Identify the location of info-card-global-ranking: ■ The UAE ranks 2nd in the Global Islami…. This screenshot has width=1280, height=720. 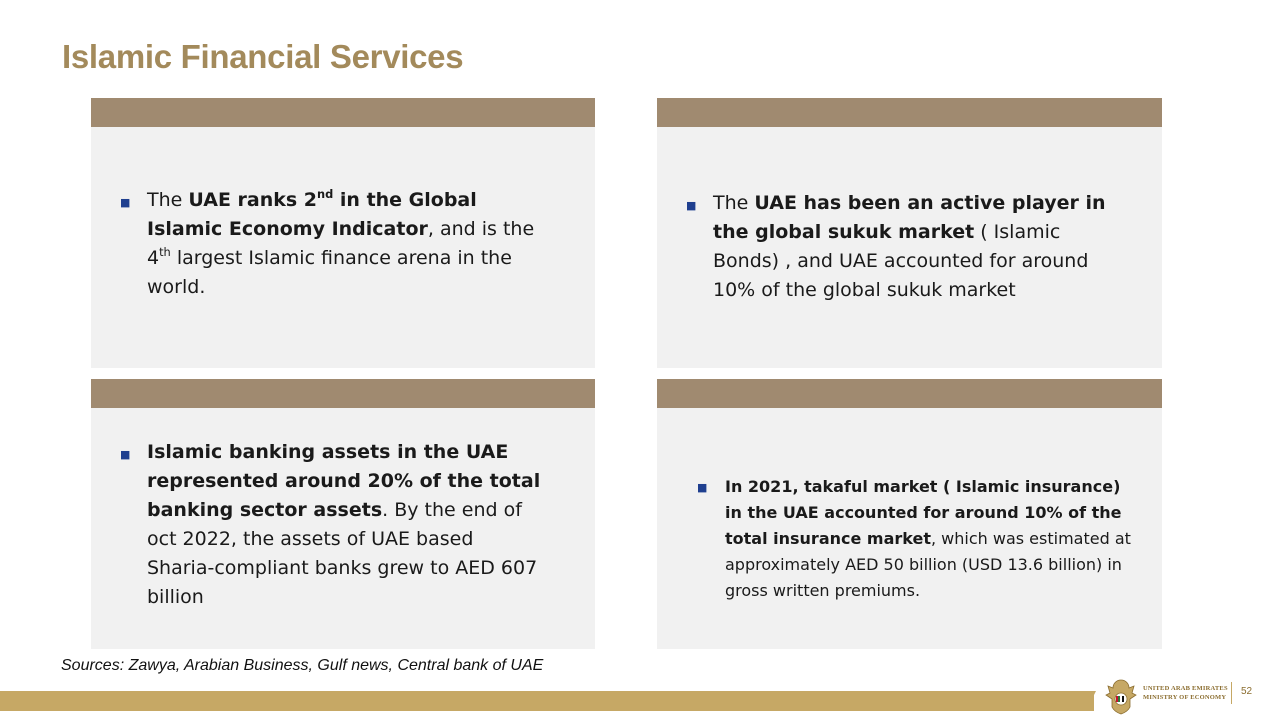
(343, 233).